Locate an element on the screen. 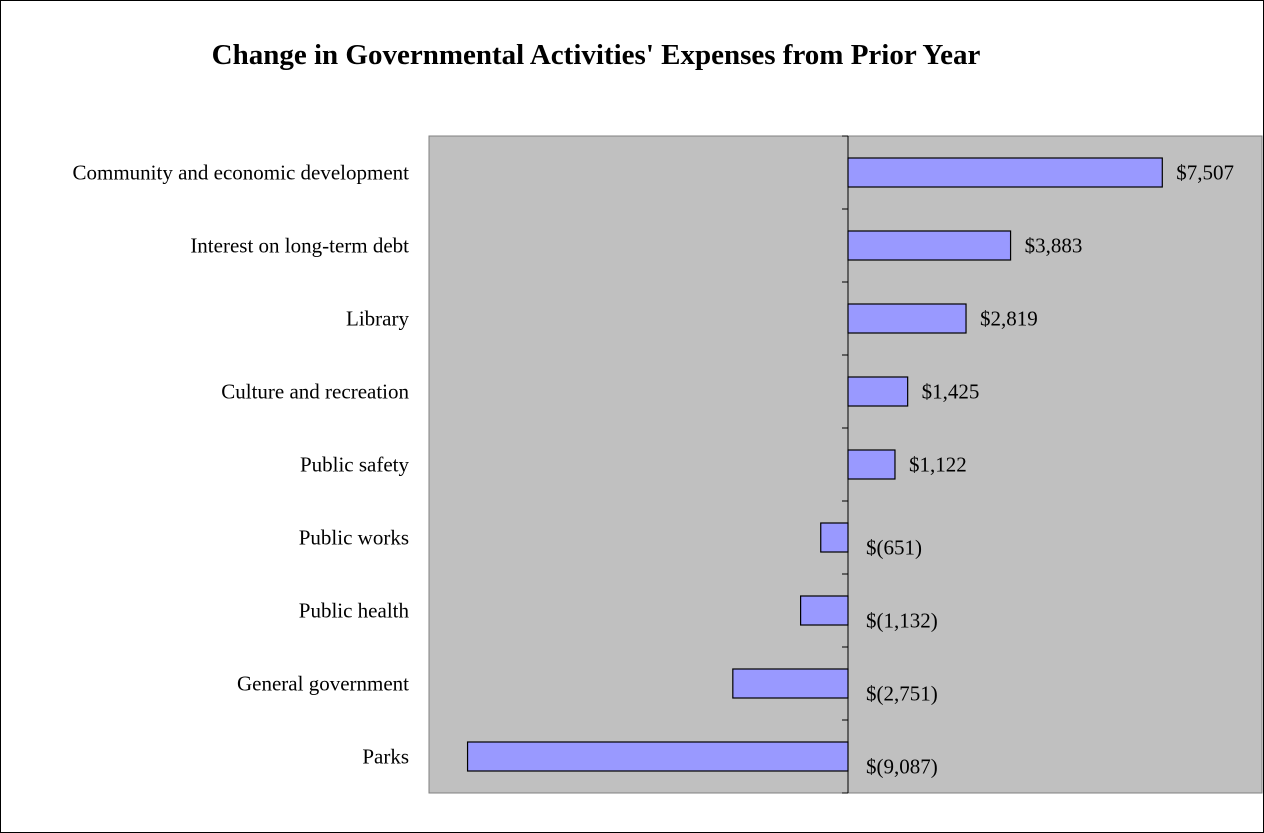 The height and width of the screenshot is (833, 1264). category-label: Public works is located at coordinates (354, 538).